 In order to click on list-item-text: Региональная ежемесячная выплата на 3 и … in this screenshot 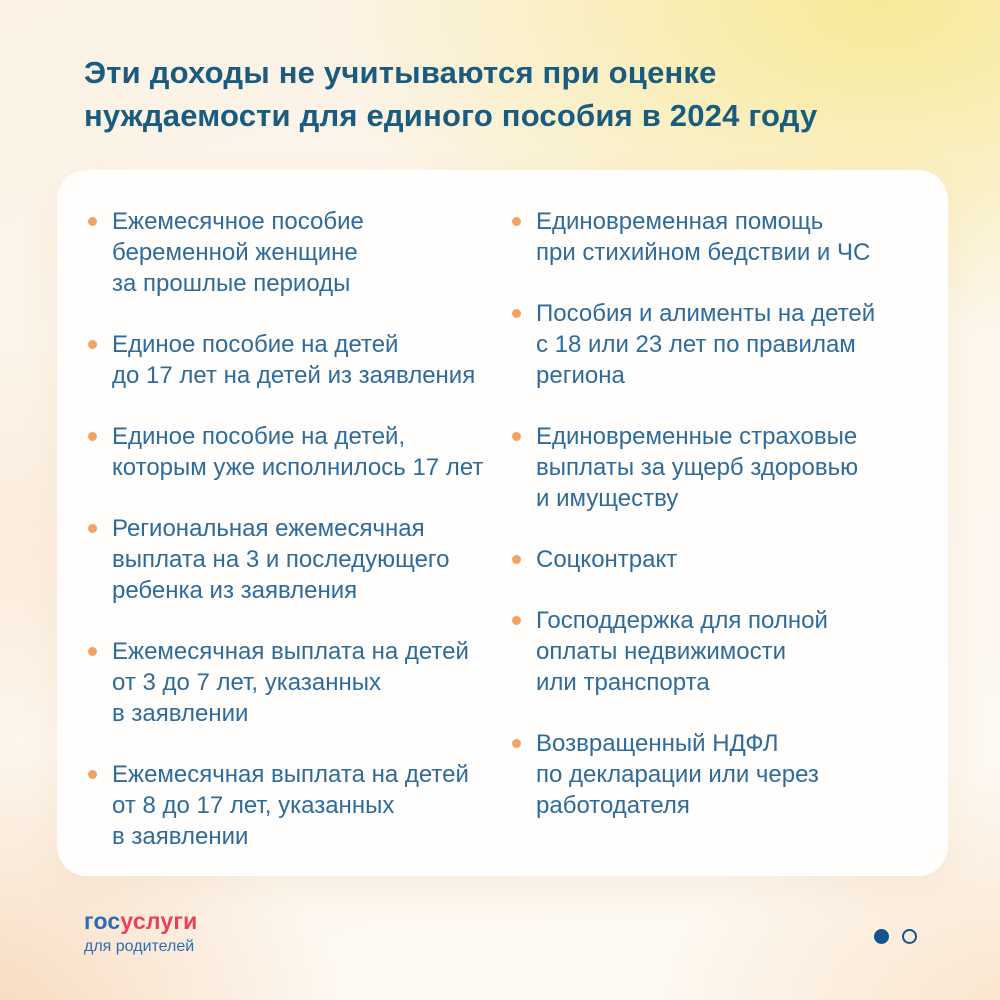, I will do `click(281, 559)`.